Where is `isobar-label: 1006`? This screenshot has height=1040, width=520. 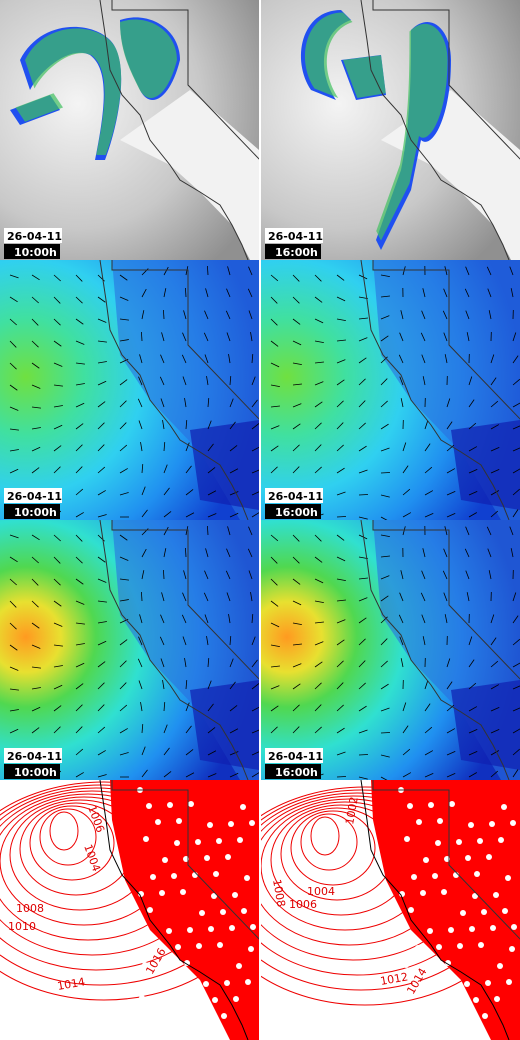
isobar-label: 1006 is located at coordinates (303, 904).